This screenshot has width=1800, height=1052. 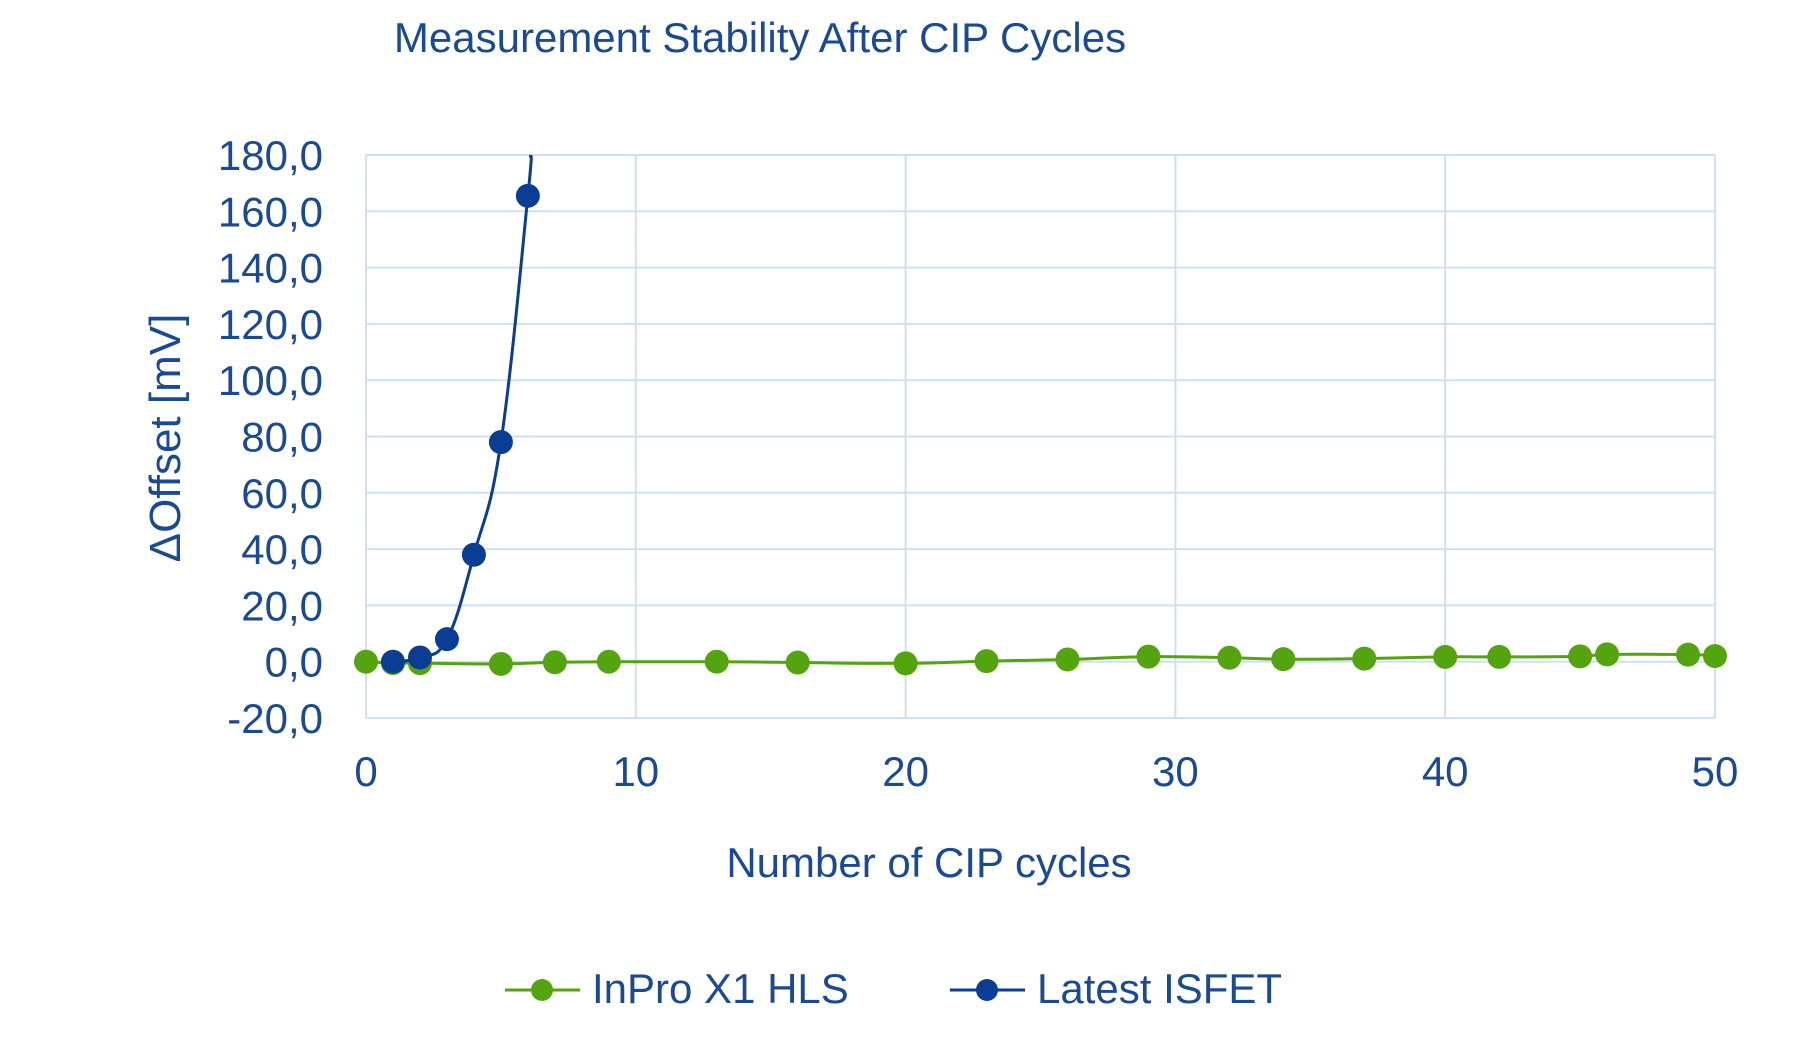 I want to click on legend-item-inpro: InPro X1 HLS, so click(x=677, y=988).